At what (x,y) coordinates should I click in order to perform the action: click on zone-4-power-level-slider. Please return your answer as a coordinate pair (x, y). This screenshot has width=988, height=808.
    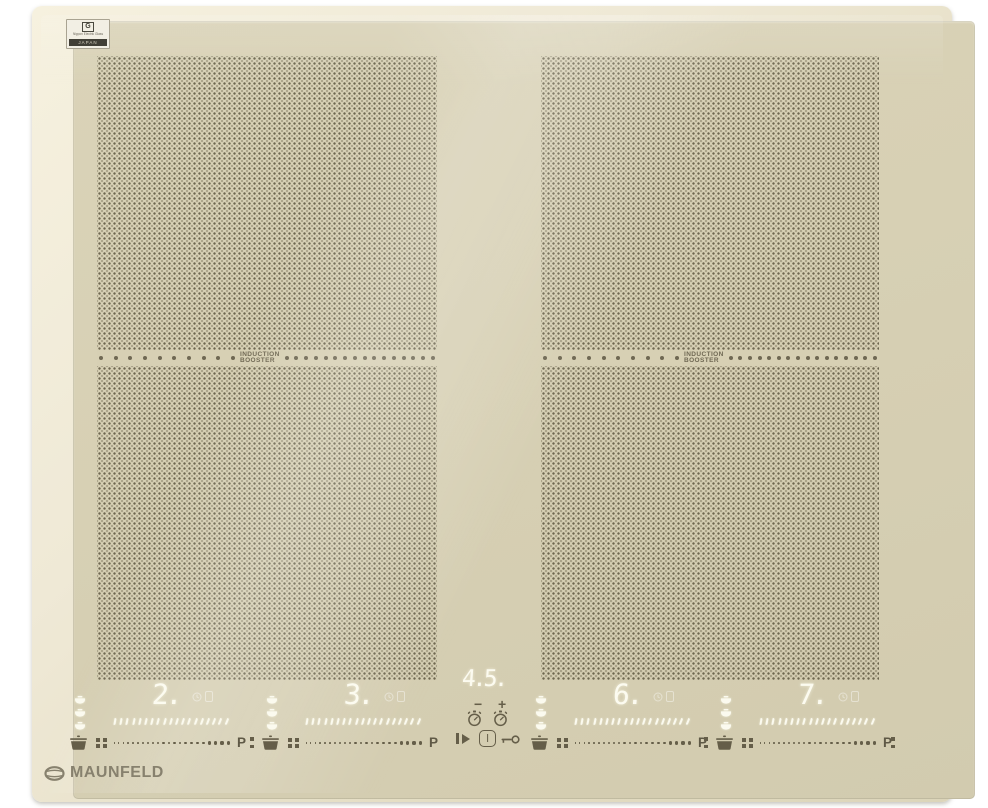
    Looking at the image, I should click on (817, 720).